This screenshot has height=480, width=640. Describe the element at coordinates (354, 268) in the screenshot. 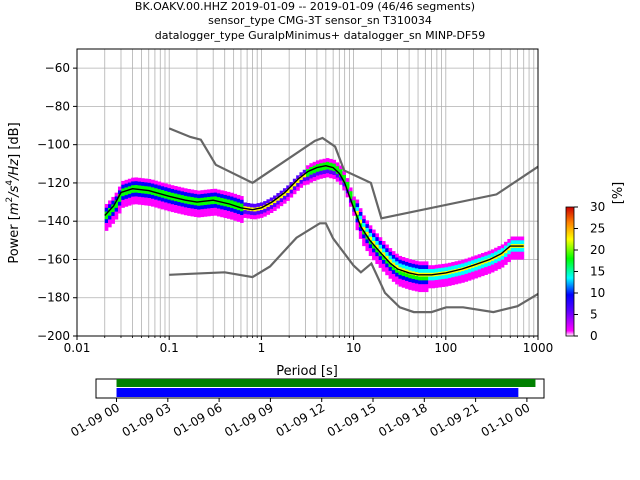

I see `noise-model-low` at that location.